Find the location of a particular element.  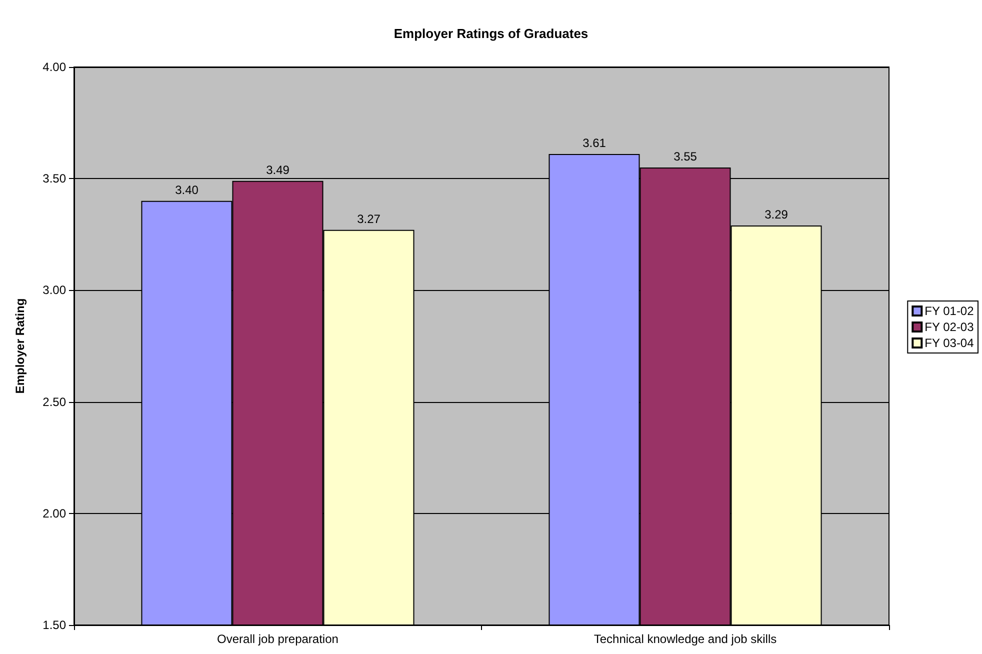

y-tick-label: 2.00 is located at coordinates (54, 513).